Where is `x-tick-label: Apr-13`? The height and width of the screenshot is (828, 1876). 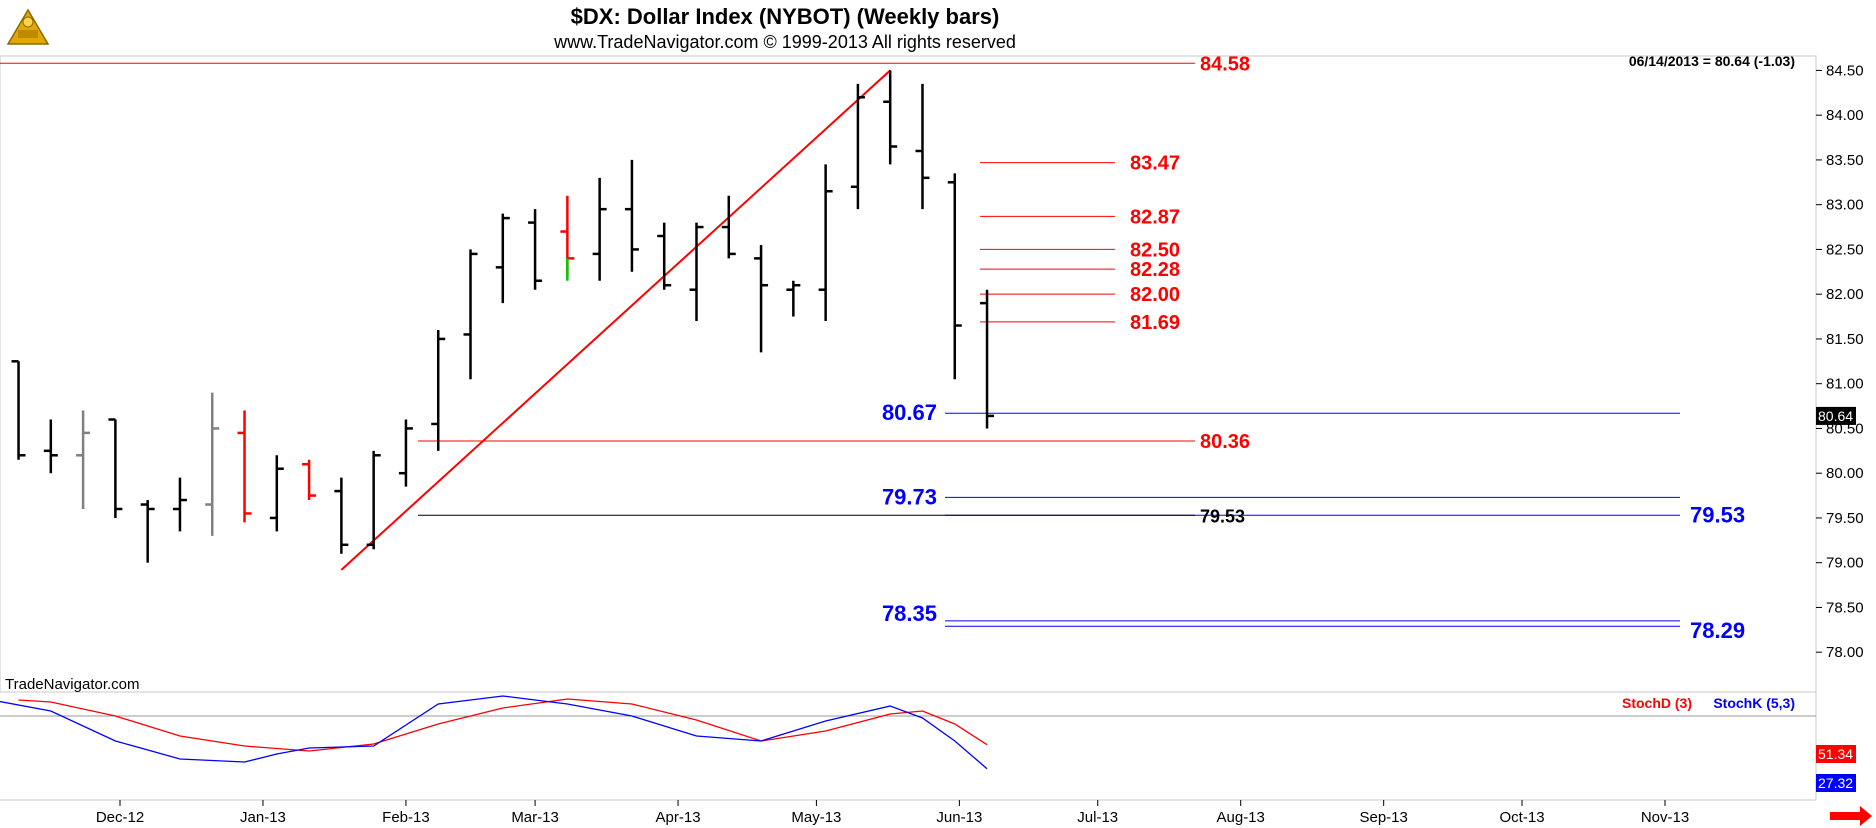 x-tick-label: Apr-13 is located at coordinates (678, 817).